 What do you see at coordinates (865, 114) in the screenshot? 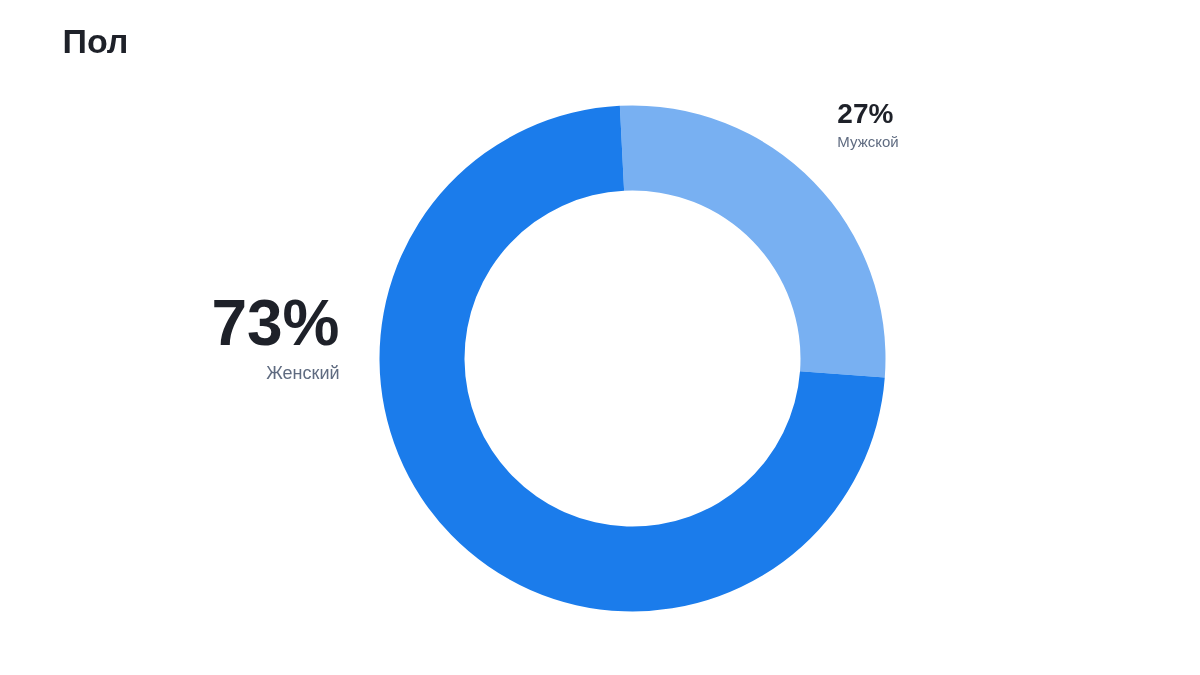
I see `data-label: 27%` at bounding box center [865, 114].